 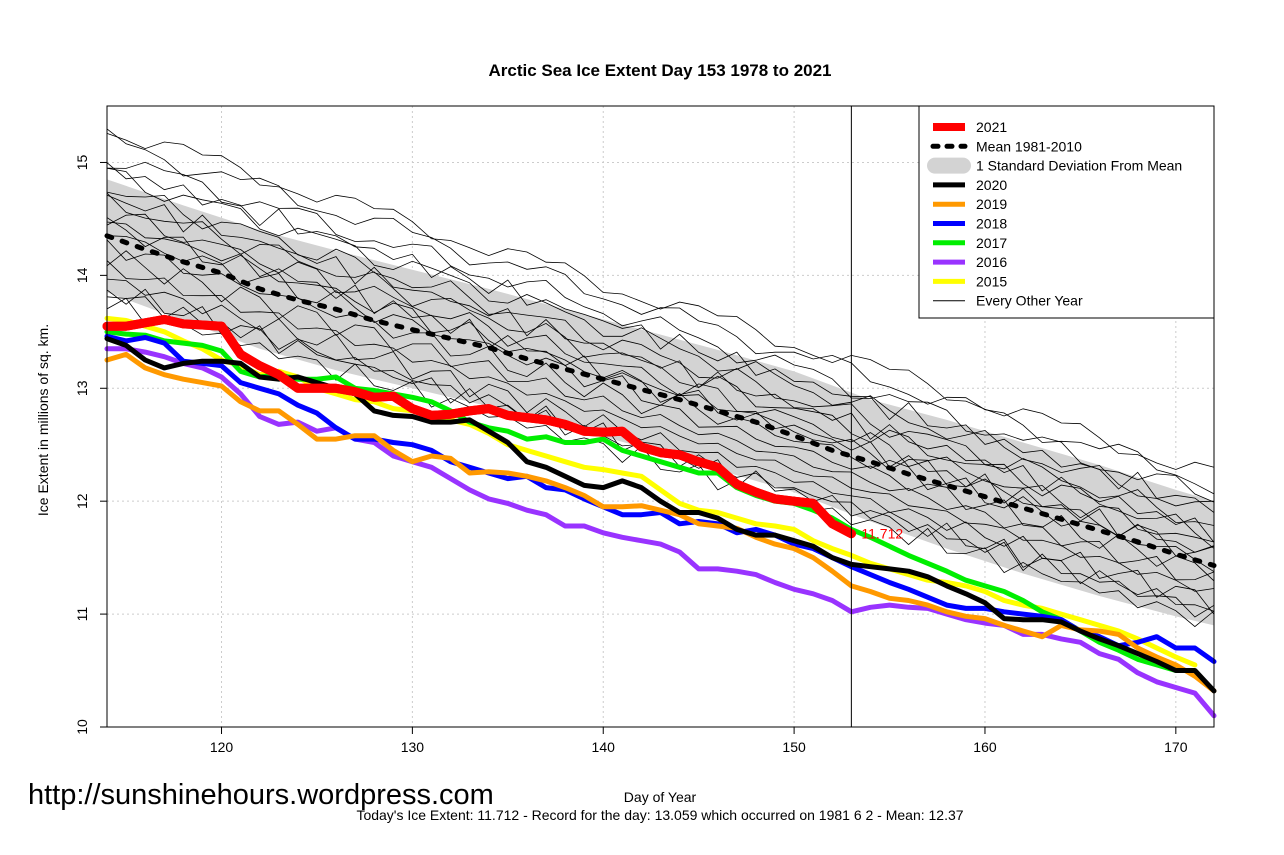 What do you see at coordinates (1029, 146) in the screenshot?
I see `legend-label: Mean 1981-2010` at bounding box center [1029, 146].